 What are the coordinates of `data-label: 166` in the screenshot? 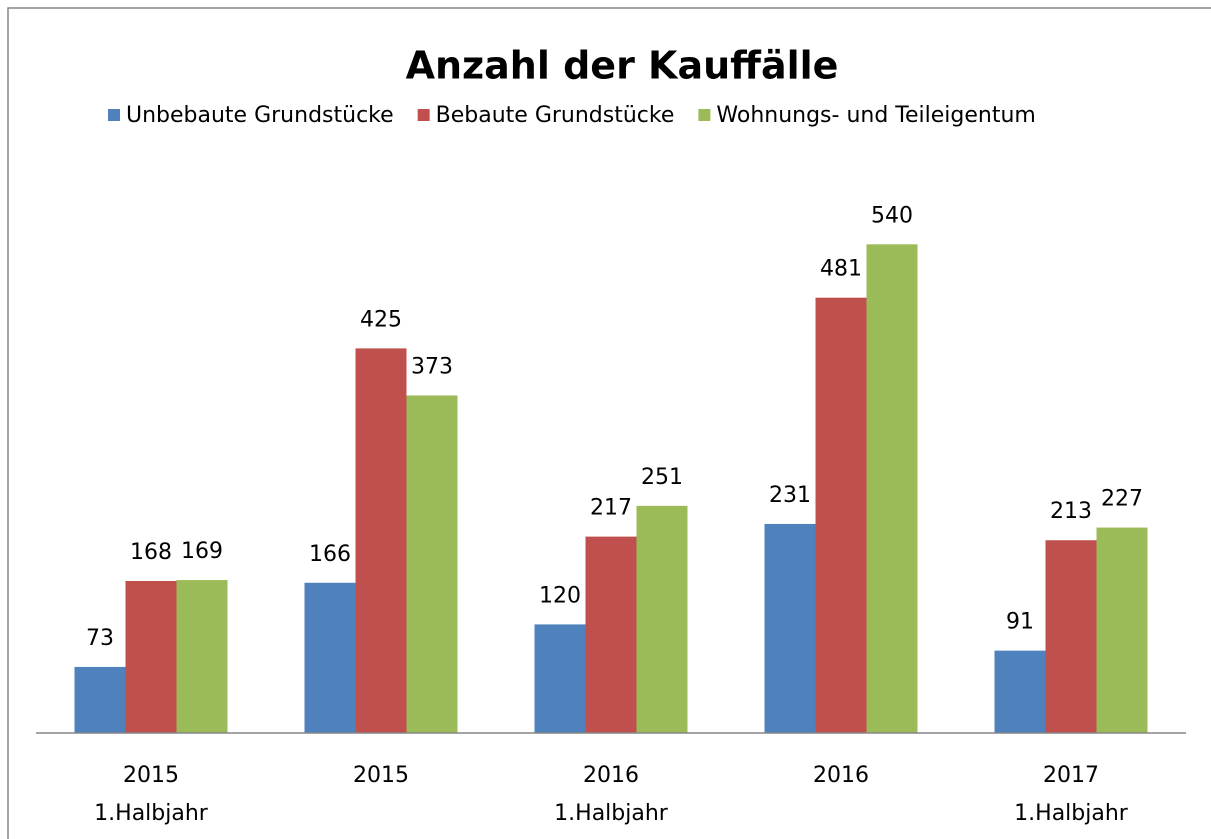 It's located at (330, 554).